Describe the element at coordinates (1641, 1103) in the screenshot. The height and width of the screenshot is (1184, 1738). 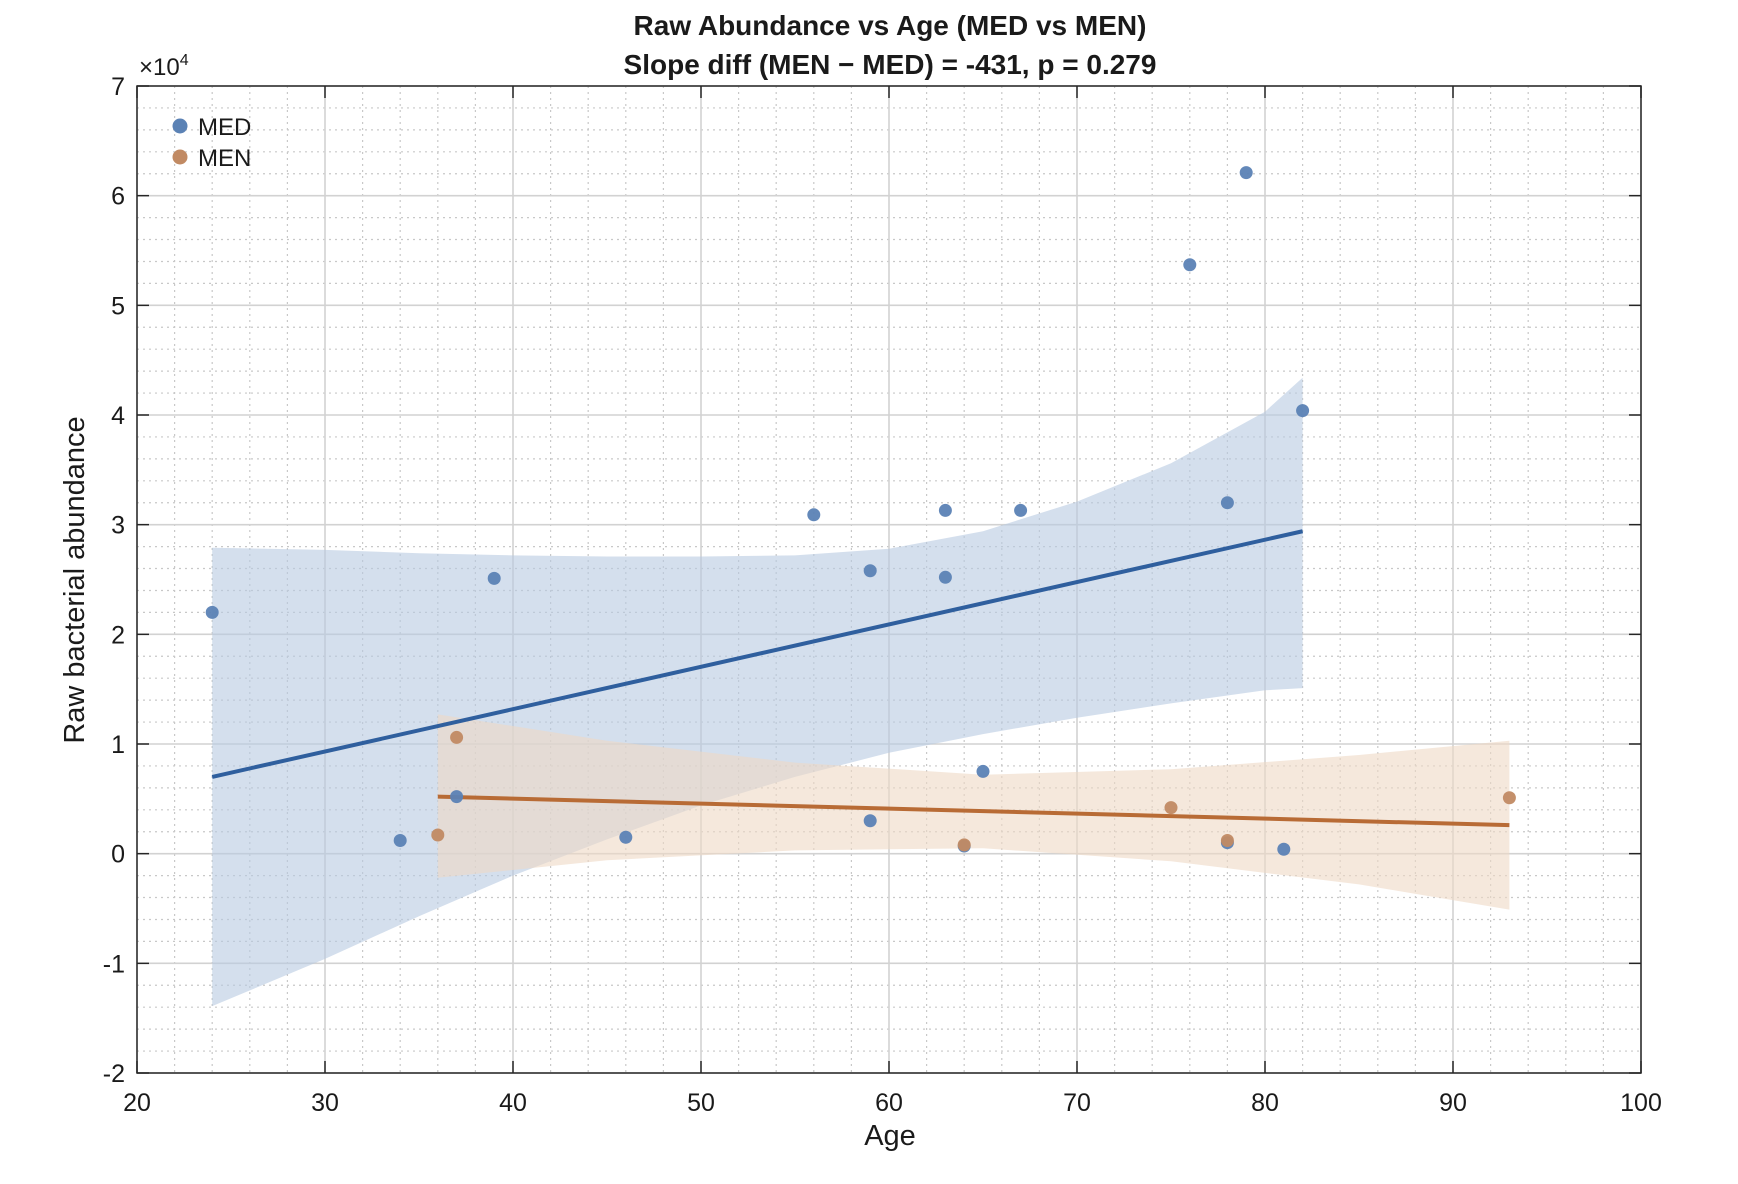
I see `x-tick-label: 100` at that location.